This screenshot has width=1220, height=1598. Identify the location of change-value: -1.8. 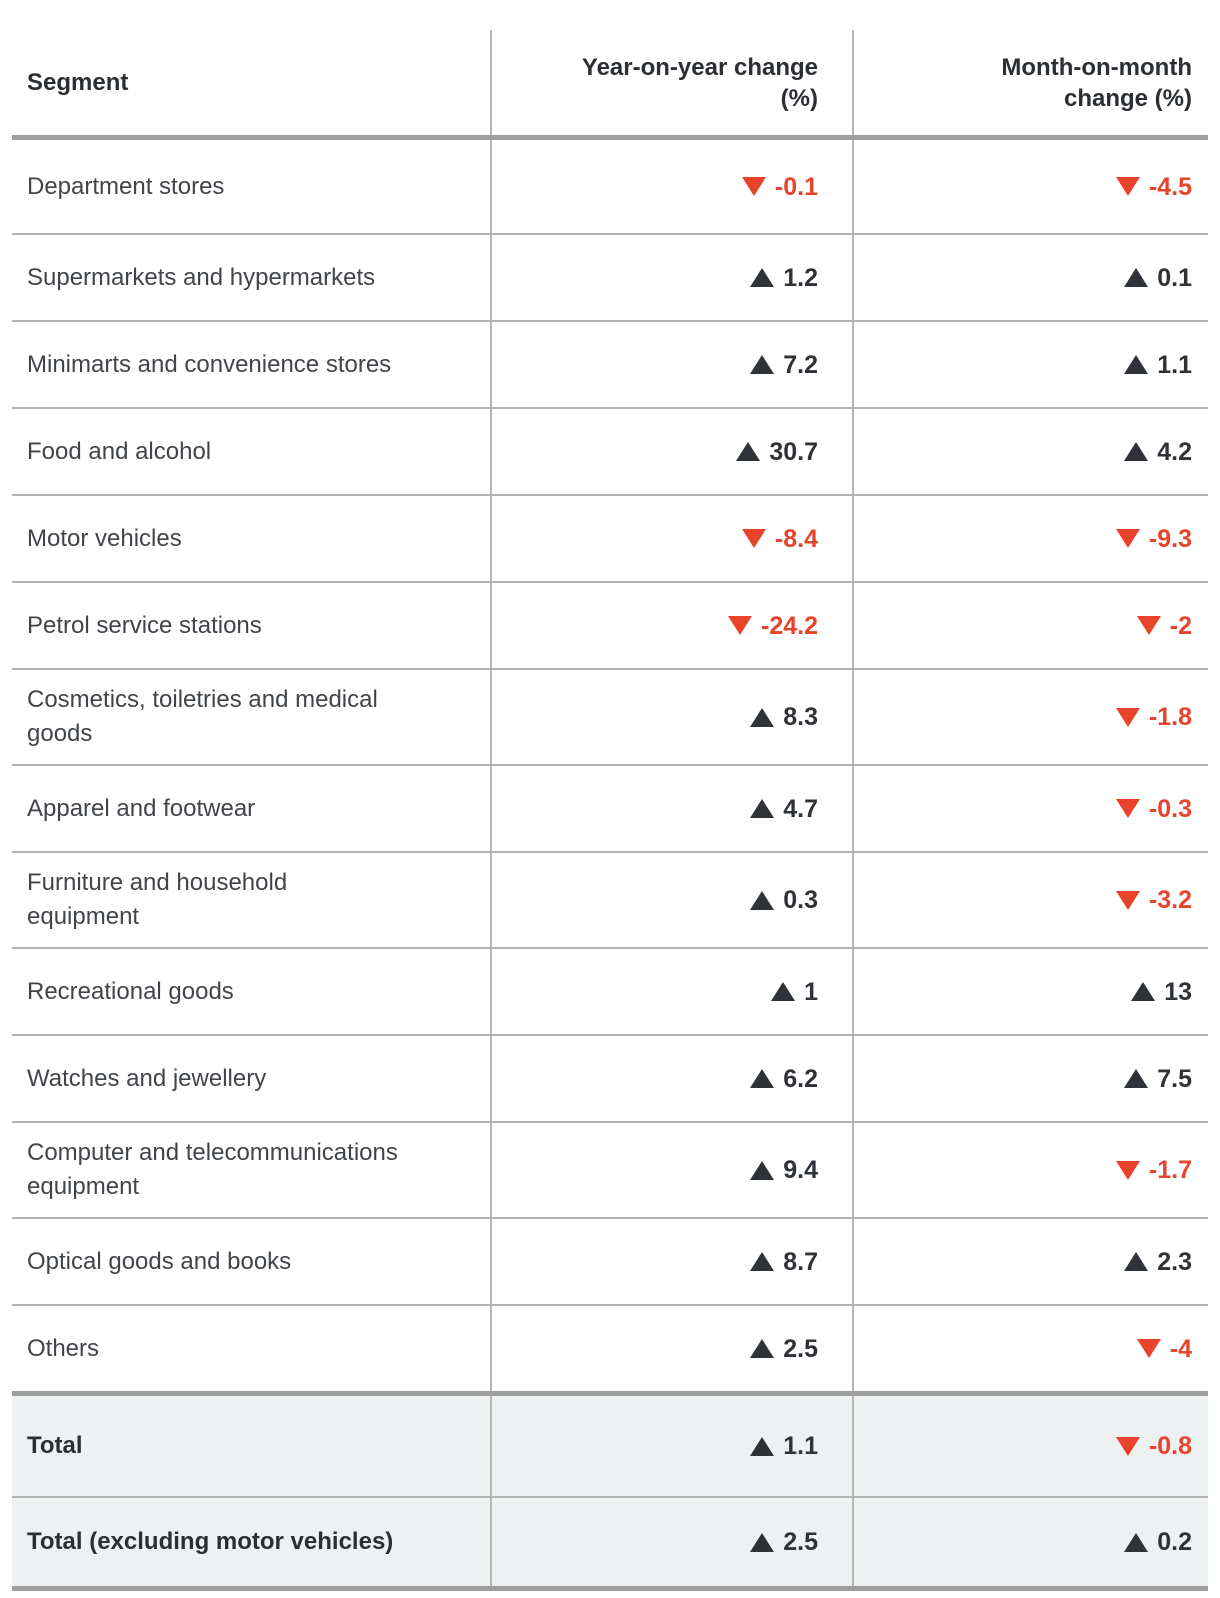
(1170, 717).